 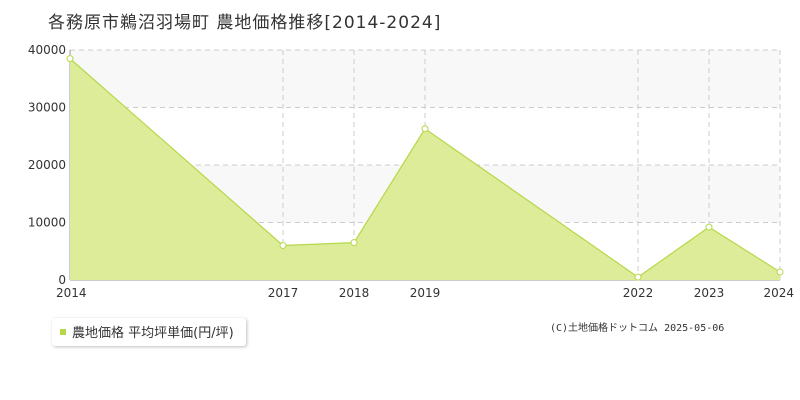 I want to click on legend-swatch, so click(x=63, y=331).